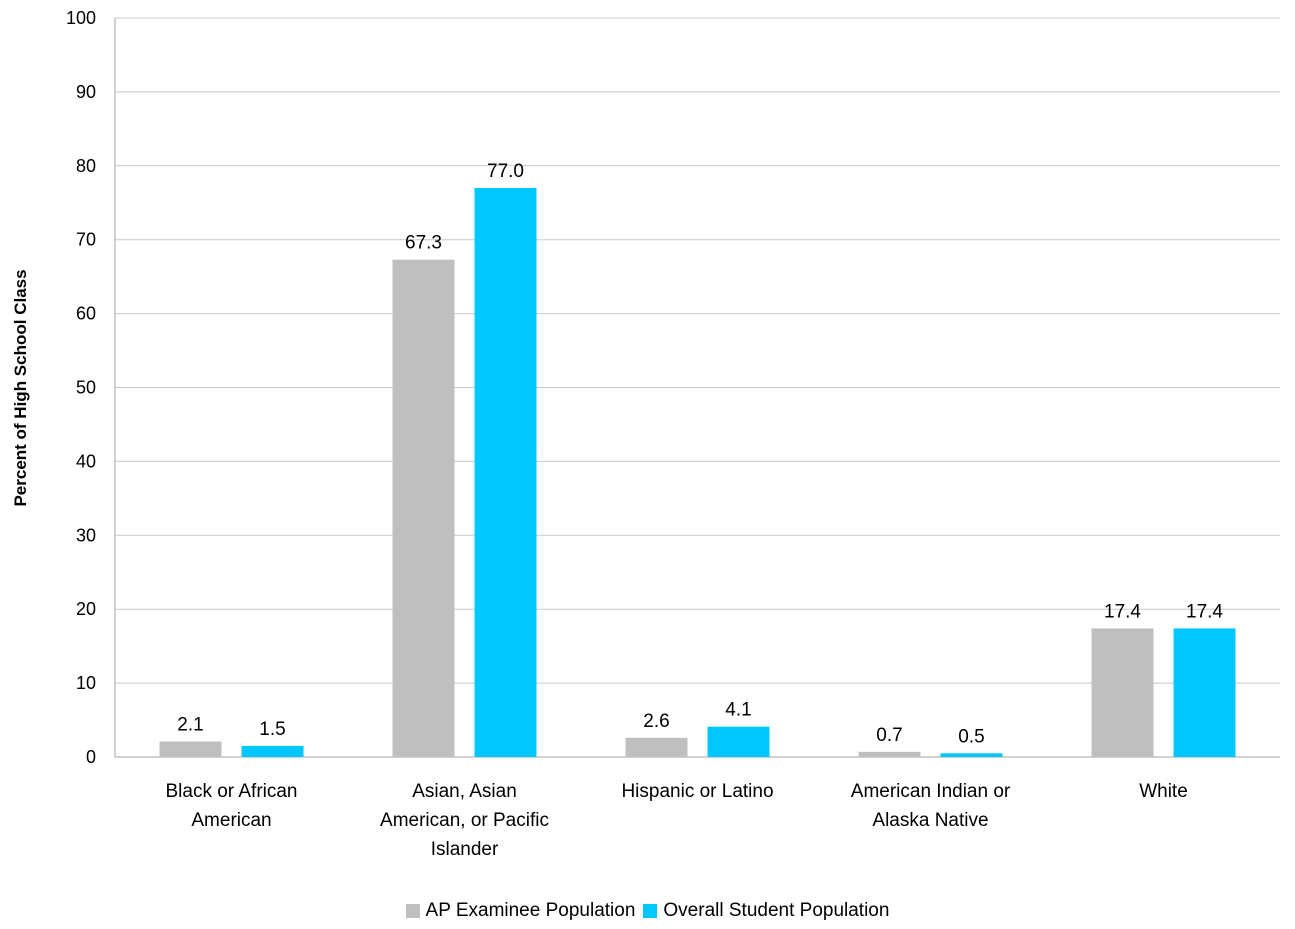 The width and height of the screenshot is (1295, 929). What do you see at coordinates (464, 820) in the screenshot?
I see `x-tick-label: Asian, Asian American, or Pacific Islander` at bounding box center [464, 820].